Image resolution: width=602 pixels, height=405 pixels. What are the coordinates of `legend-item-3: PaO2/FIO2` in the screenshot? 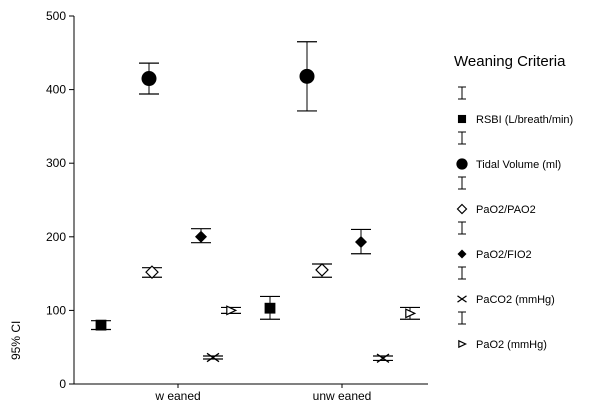 It's located at (494, 241).